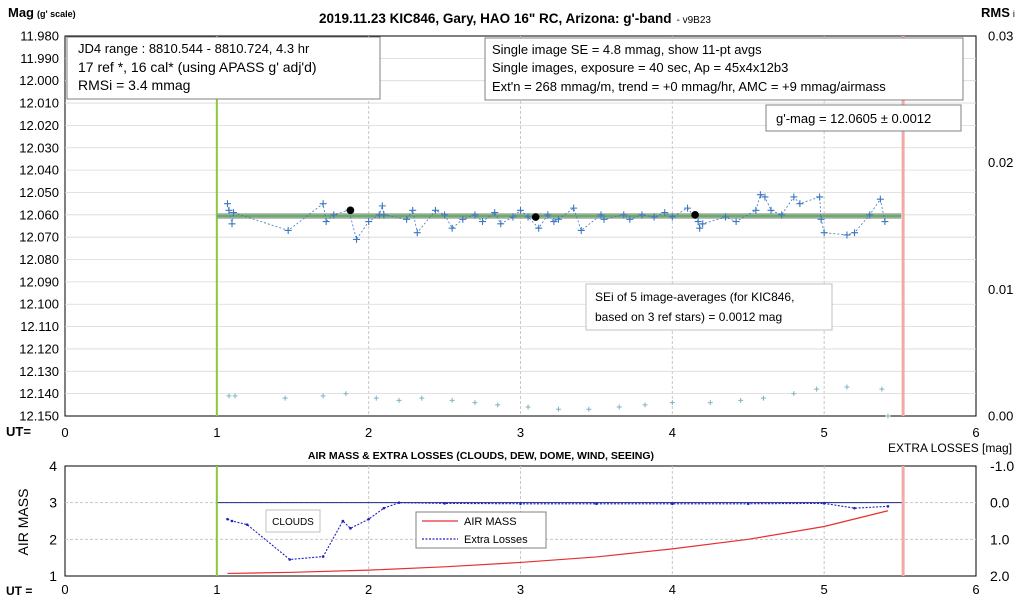 The height and width of the screenshot is (602, 1030). Describe the element at coordinates (39, 192) in the screenshot. I see `top-y-tick-label: 12.050` at that location.